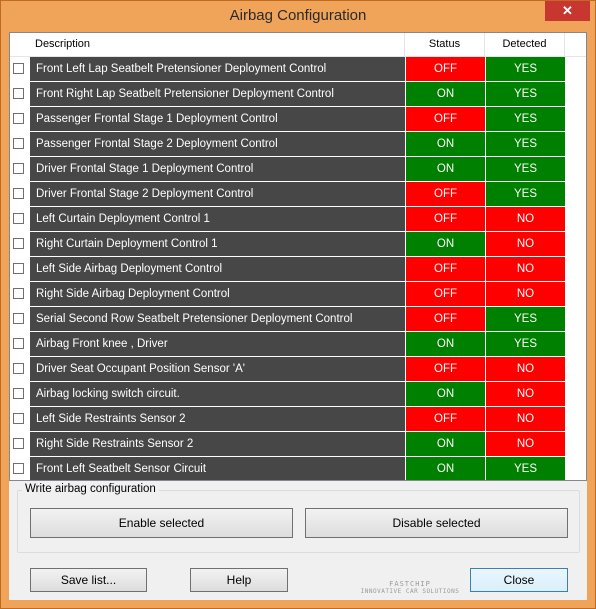 Image resolution: width=596 pixels, height=609 pixels. I want to click on table-row: Airbag locking switch circuit. ON NO, so click(298, 394).